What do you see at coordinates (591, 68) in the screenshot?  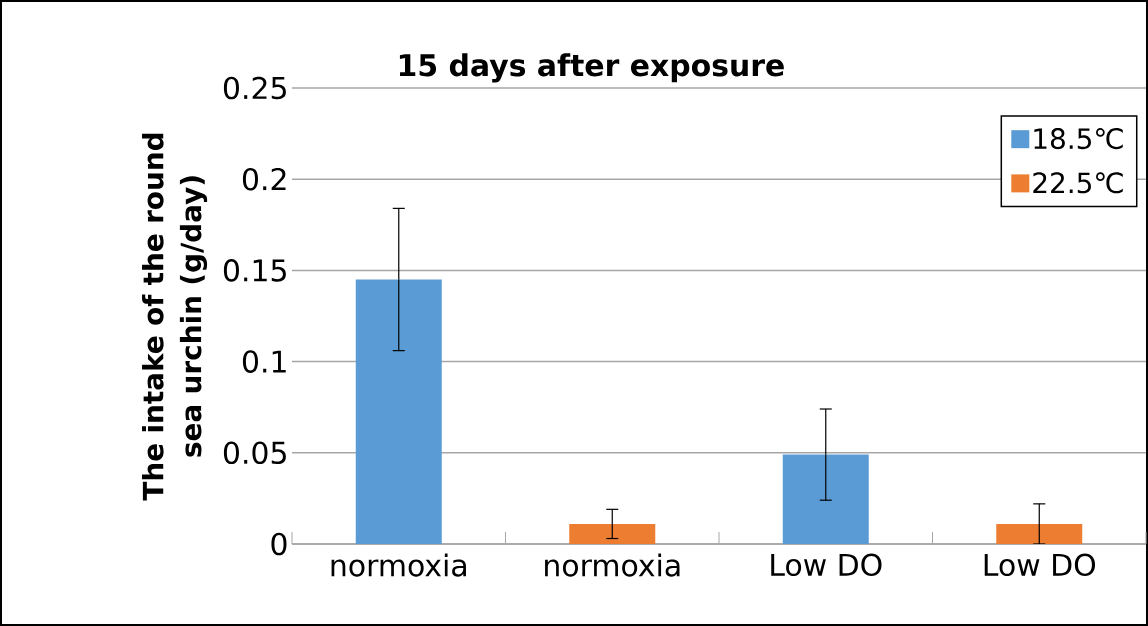 I see `chart-title: 15 days after exposure` at bounding box center [591, 68].